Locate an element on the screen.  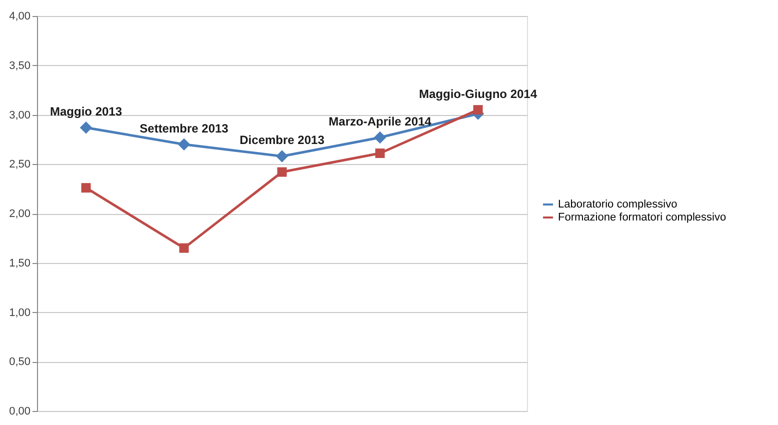
x-tick-label: Maggio 2013 is located at coordinates (86, 111).